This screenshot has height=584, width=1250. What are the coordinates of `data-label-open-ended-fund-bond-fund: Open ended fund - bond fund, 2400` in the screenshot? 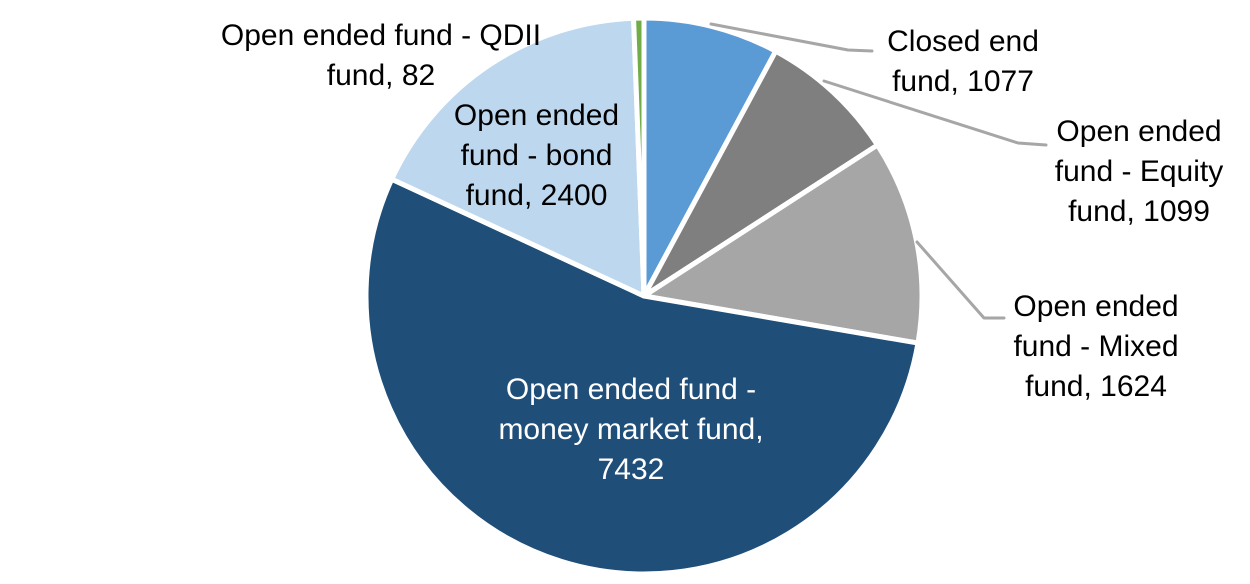 It's located at (536, 155).